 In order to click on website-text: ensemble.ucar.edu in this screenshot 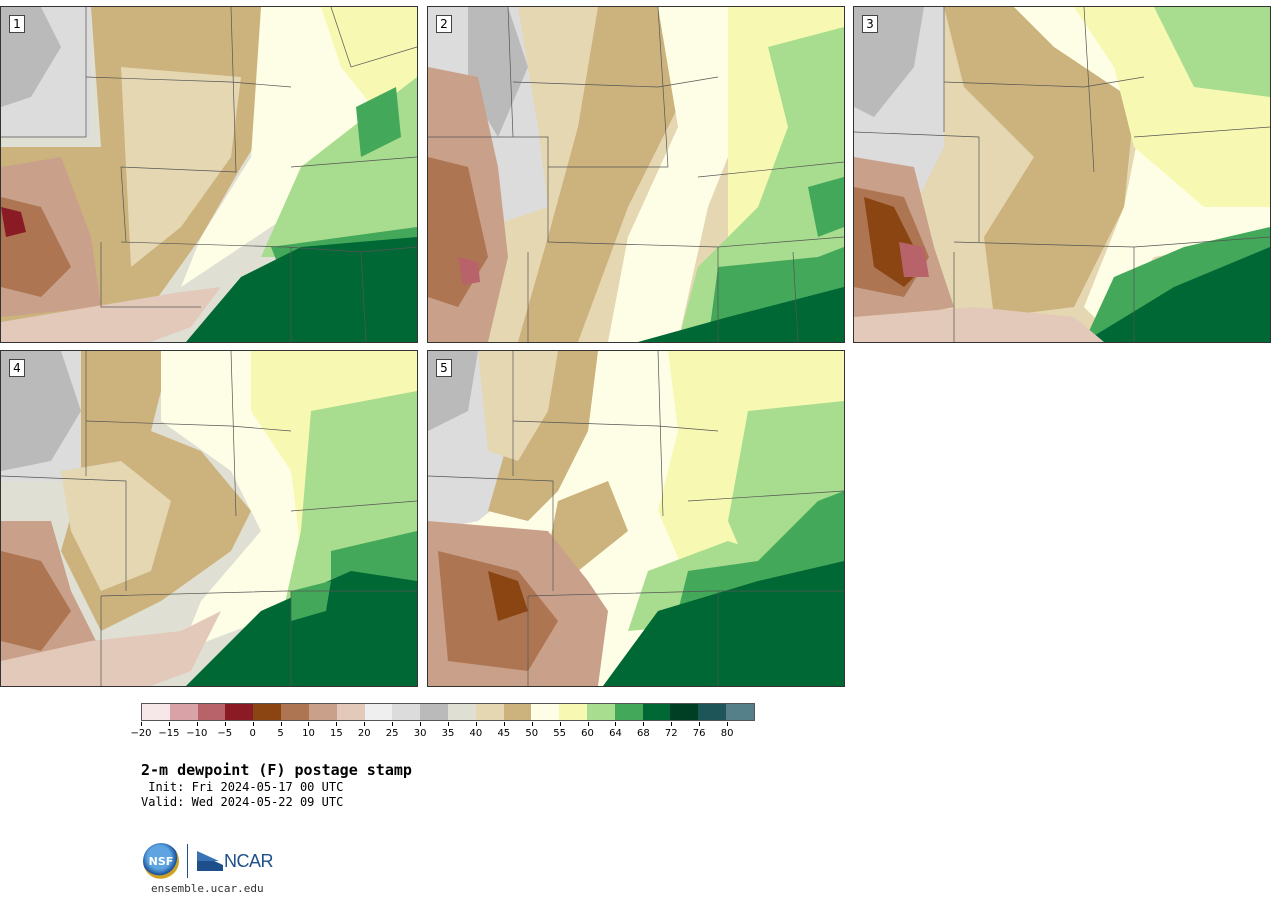, I will do `click(207, 888)`.